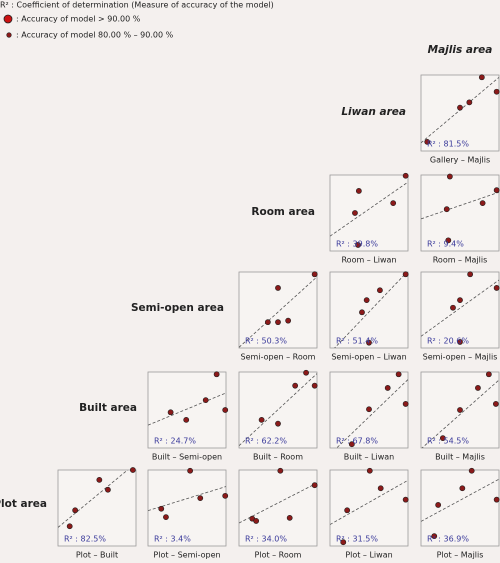  I want to click on r2-label: R² : 36.9%, so click(448, 539).